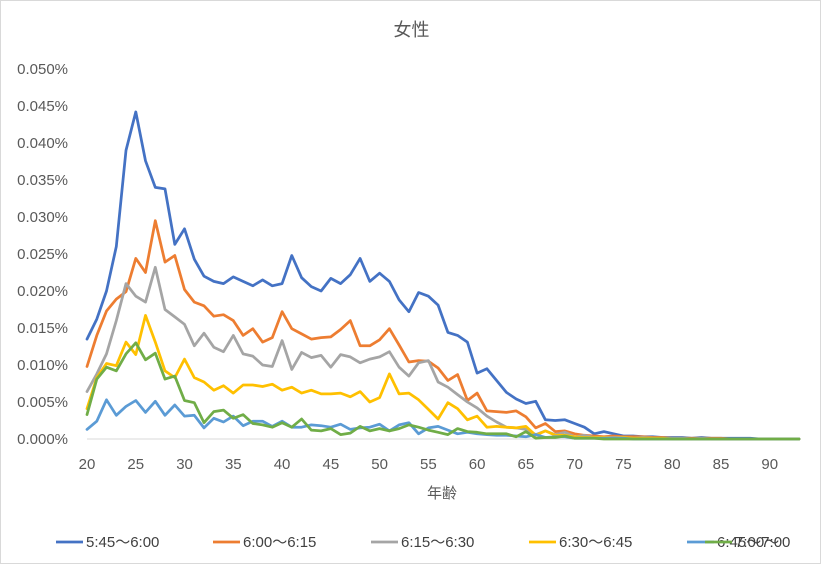 Image resolution: width=821 pixels, height=565 pixels. I want to click on x-tick-label: 75, so click(623, 464).